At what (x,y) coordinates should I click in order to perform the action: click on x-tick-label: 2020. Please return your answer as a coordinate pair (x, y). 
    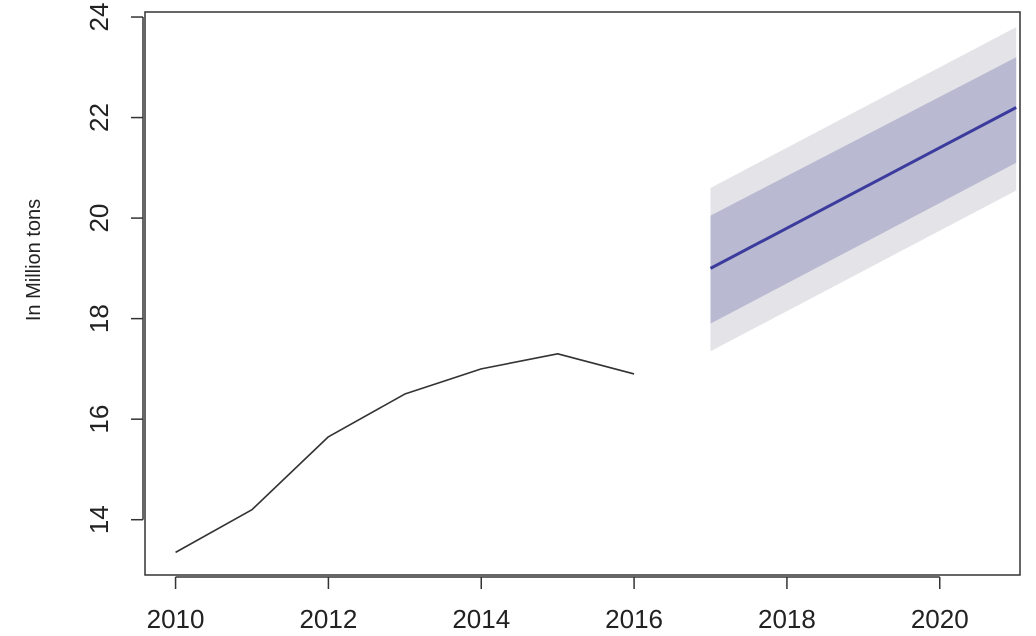
    Looking at the image, I should click on (940, 619).